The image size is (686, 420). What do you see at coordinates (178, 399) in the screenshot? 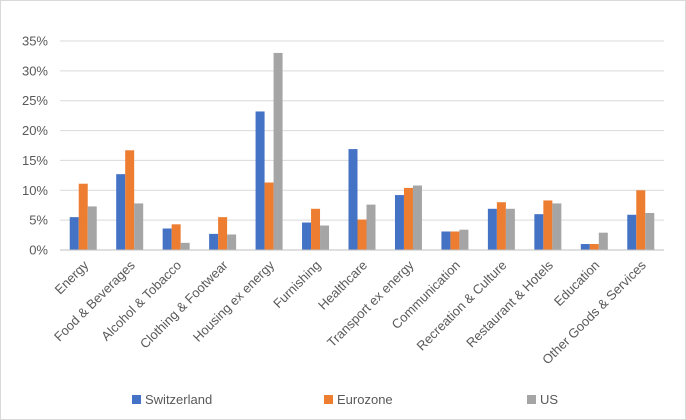
I see `legend-label-switzerland: Switzerland` at bounding box center [178, 399].